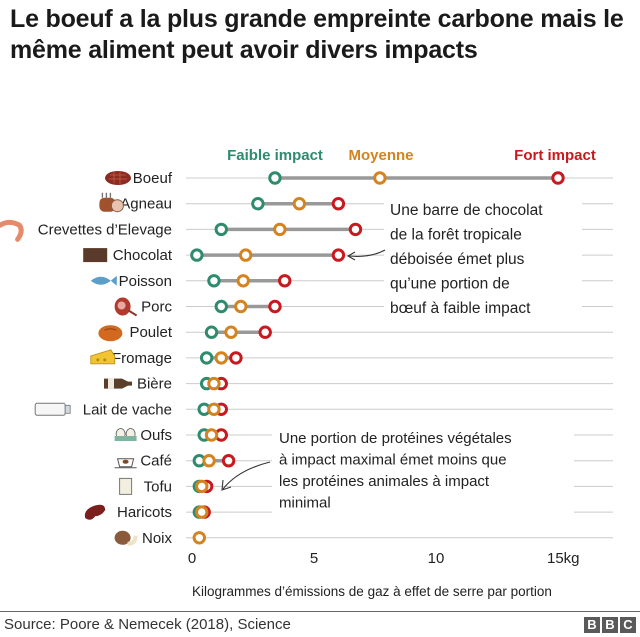 The width and height of the screenshot is (640, 637). What do you see at coordinates (320, 611) in the screenshot?
I see `footer-divider` at bounding box center [320, 611].